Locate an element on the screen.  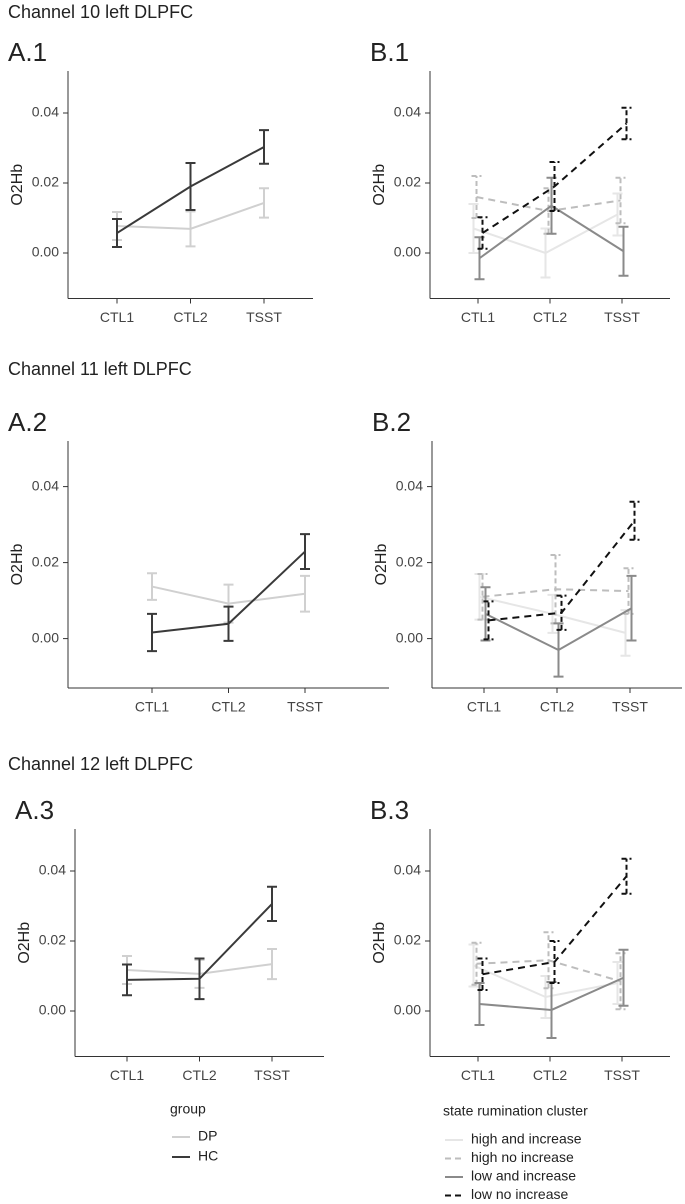
legend-title: group is located at coordinates (188, 1109).